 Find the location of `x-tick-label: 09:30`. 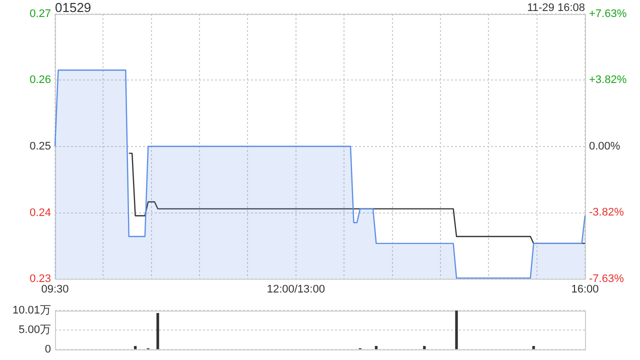

x-tick-label: 09:30 is located at coordinates (55, 289).